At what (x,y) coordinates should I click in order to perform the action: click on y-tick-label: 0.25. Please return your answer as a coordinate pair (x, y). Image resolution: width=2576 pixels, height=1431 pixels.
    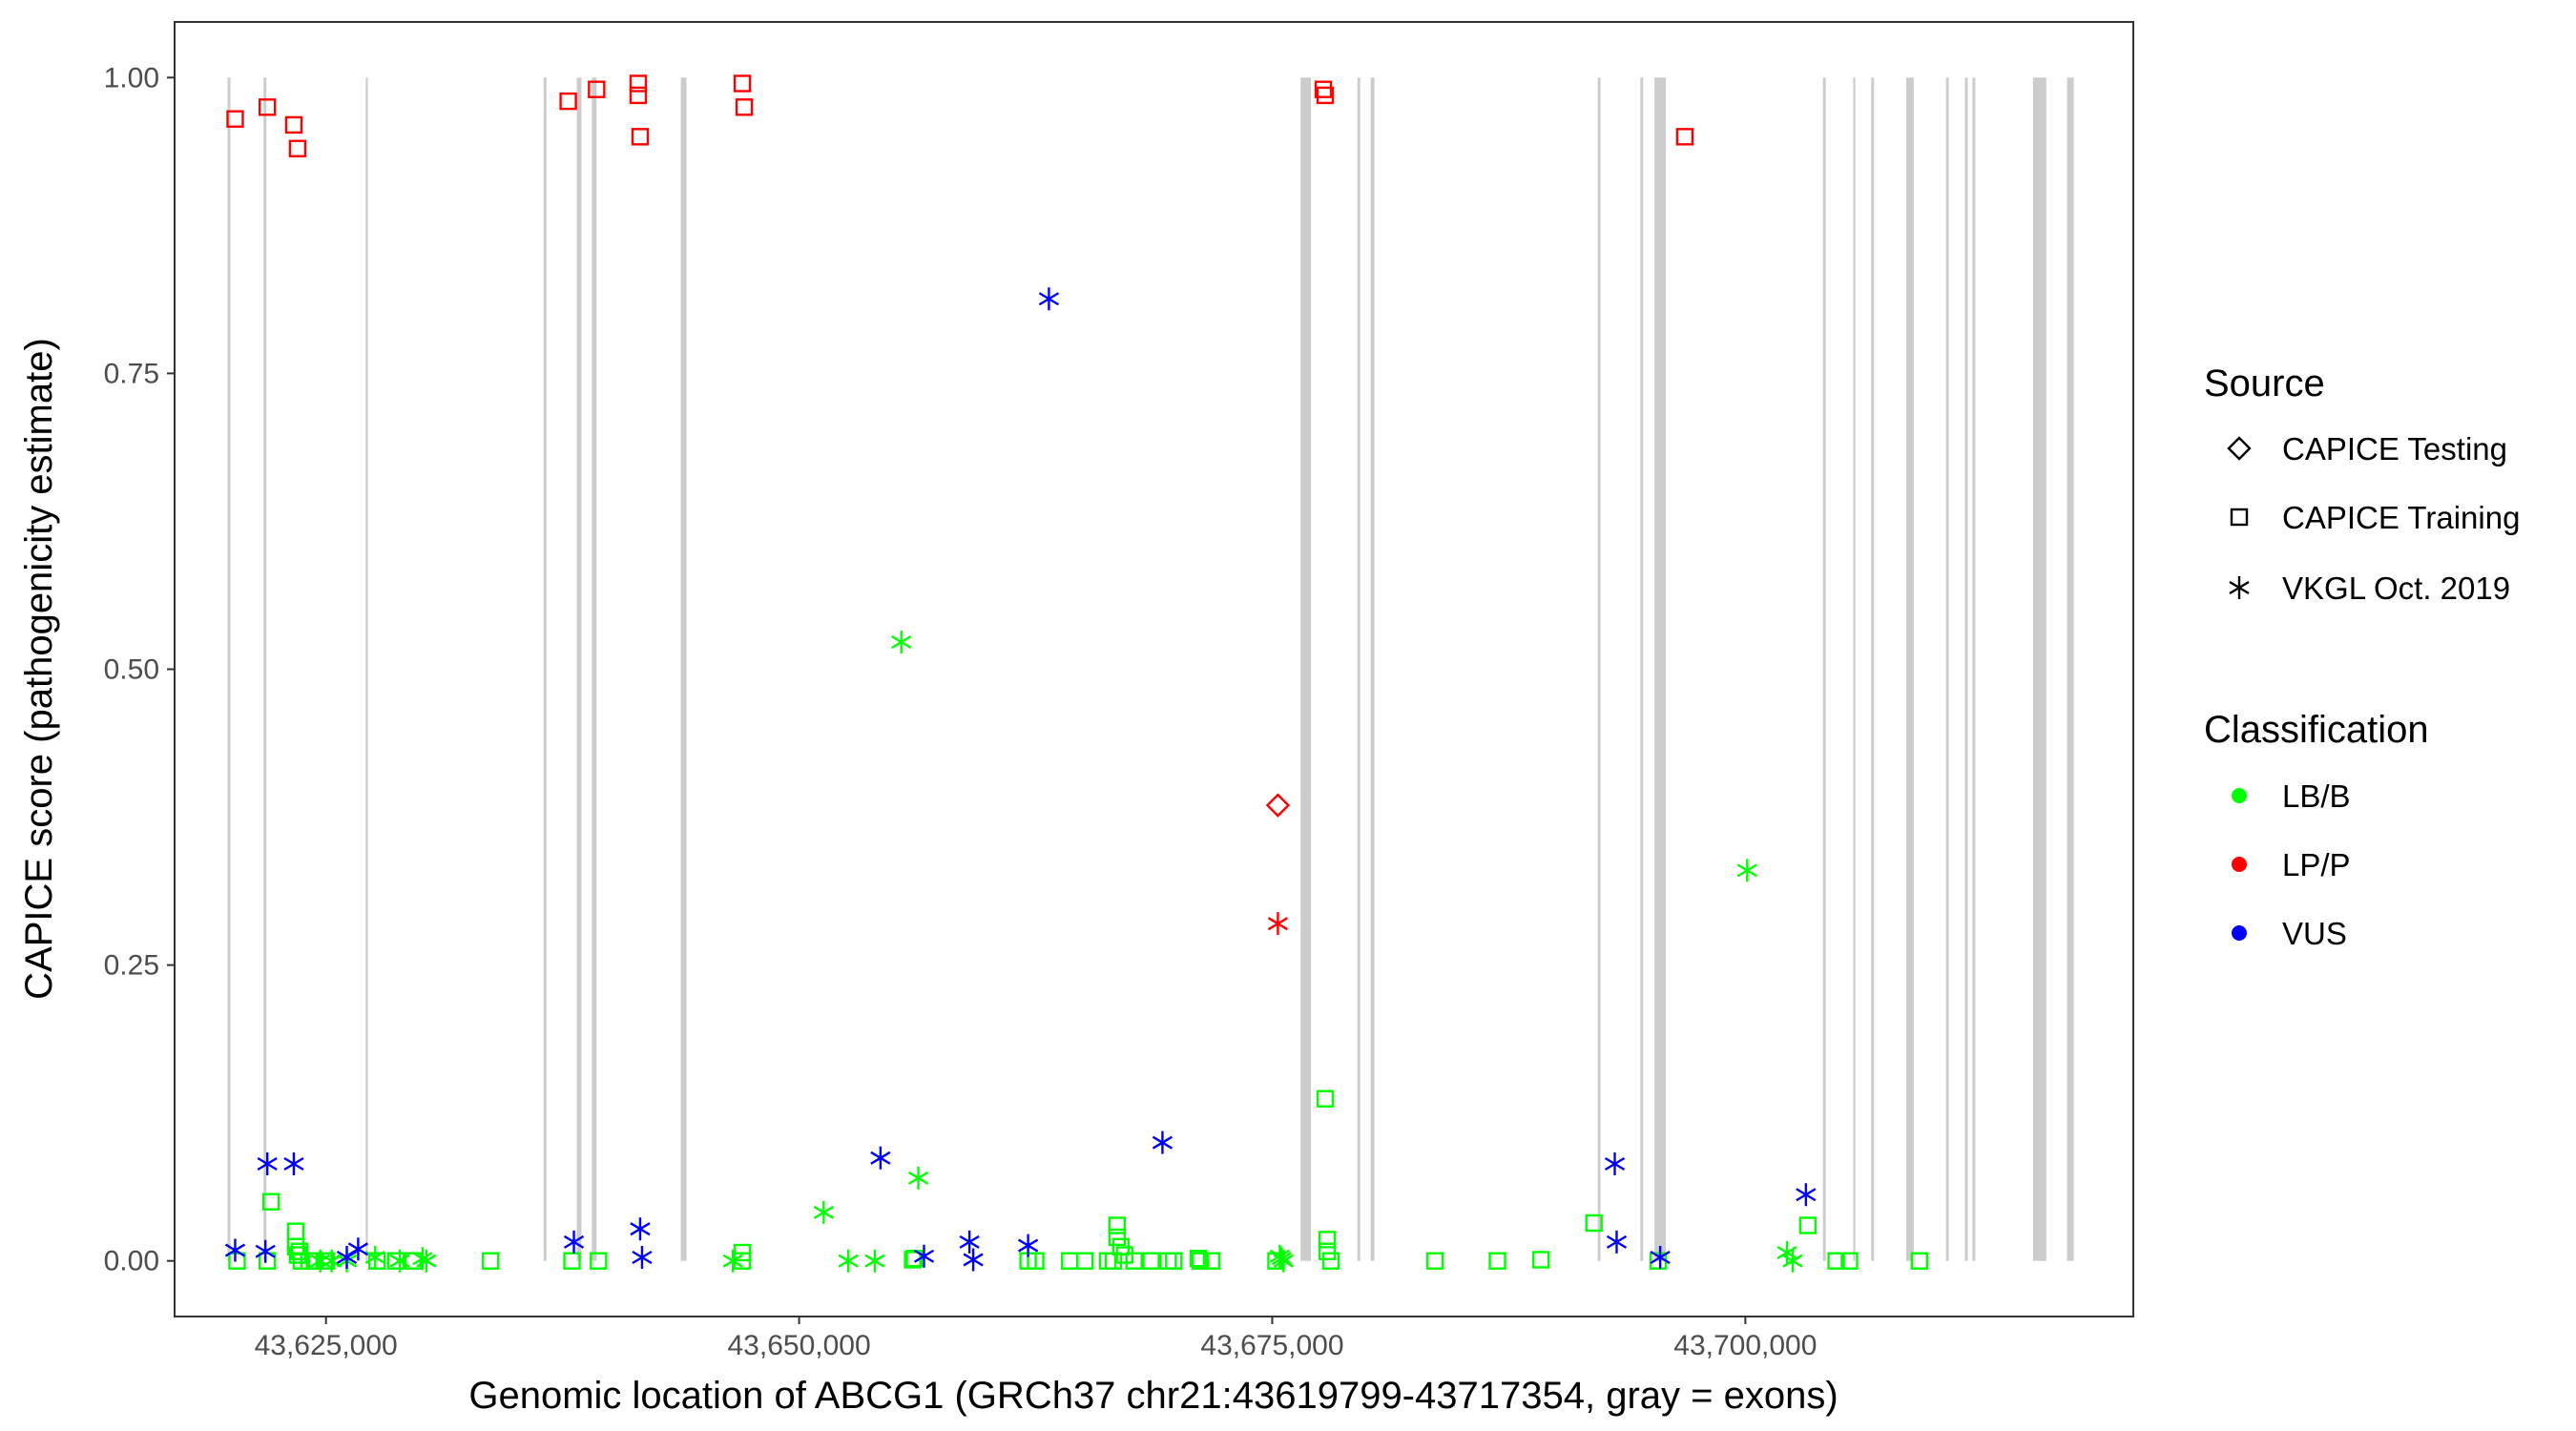
    Looking at the image, I should click on (131, 966).